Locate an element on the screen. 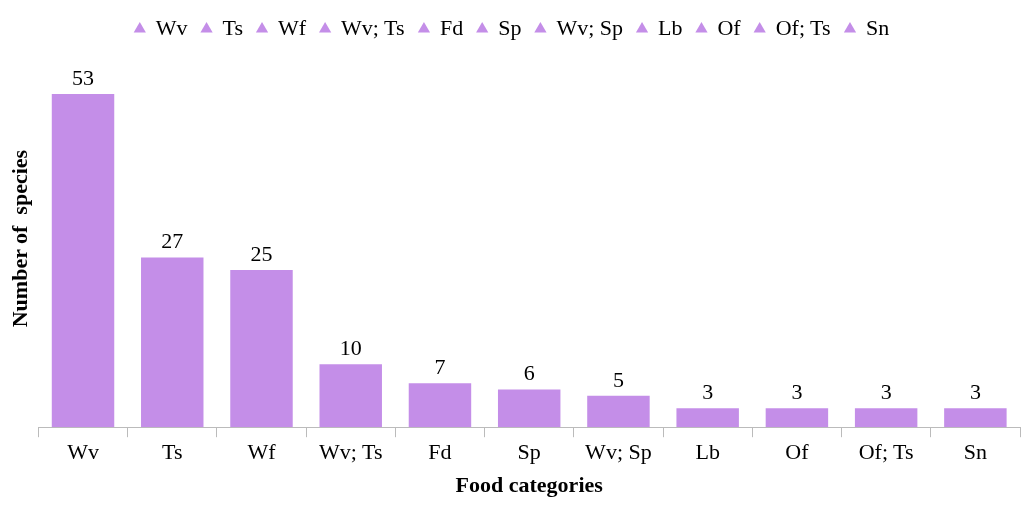  legend-label: Ts is located at coordinates (233, 27).